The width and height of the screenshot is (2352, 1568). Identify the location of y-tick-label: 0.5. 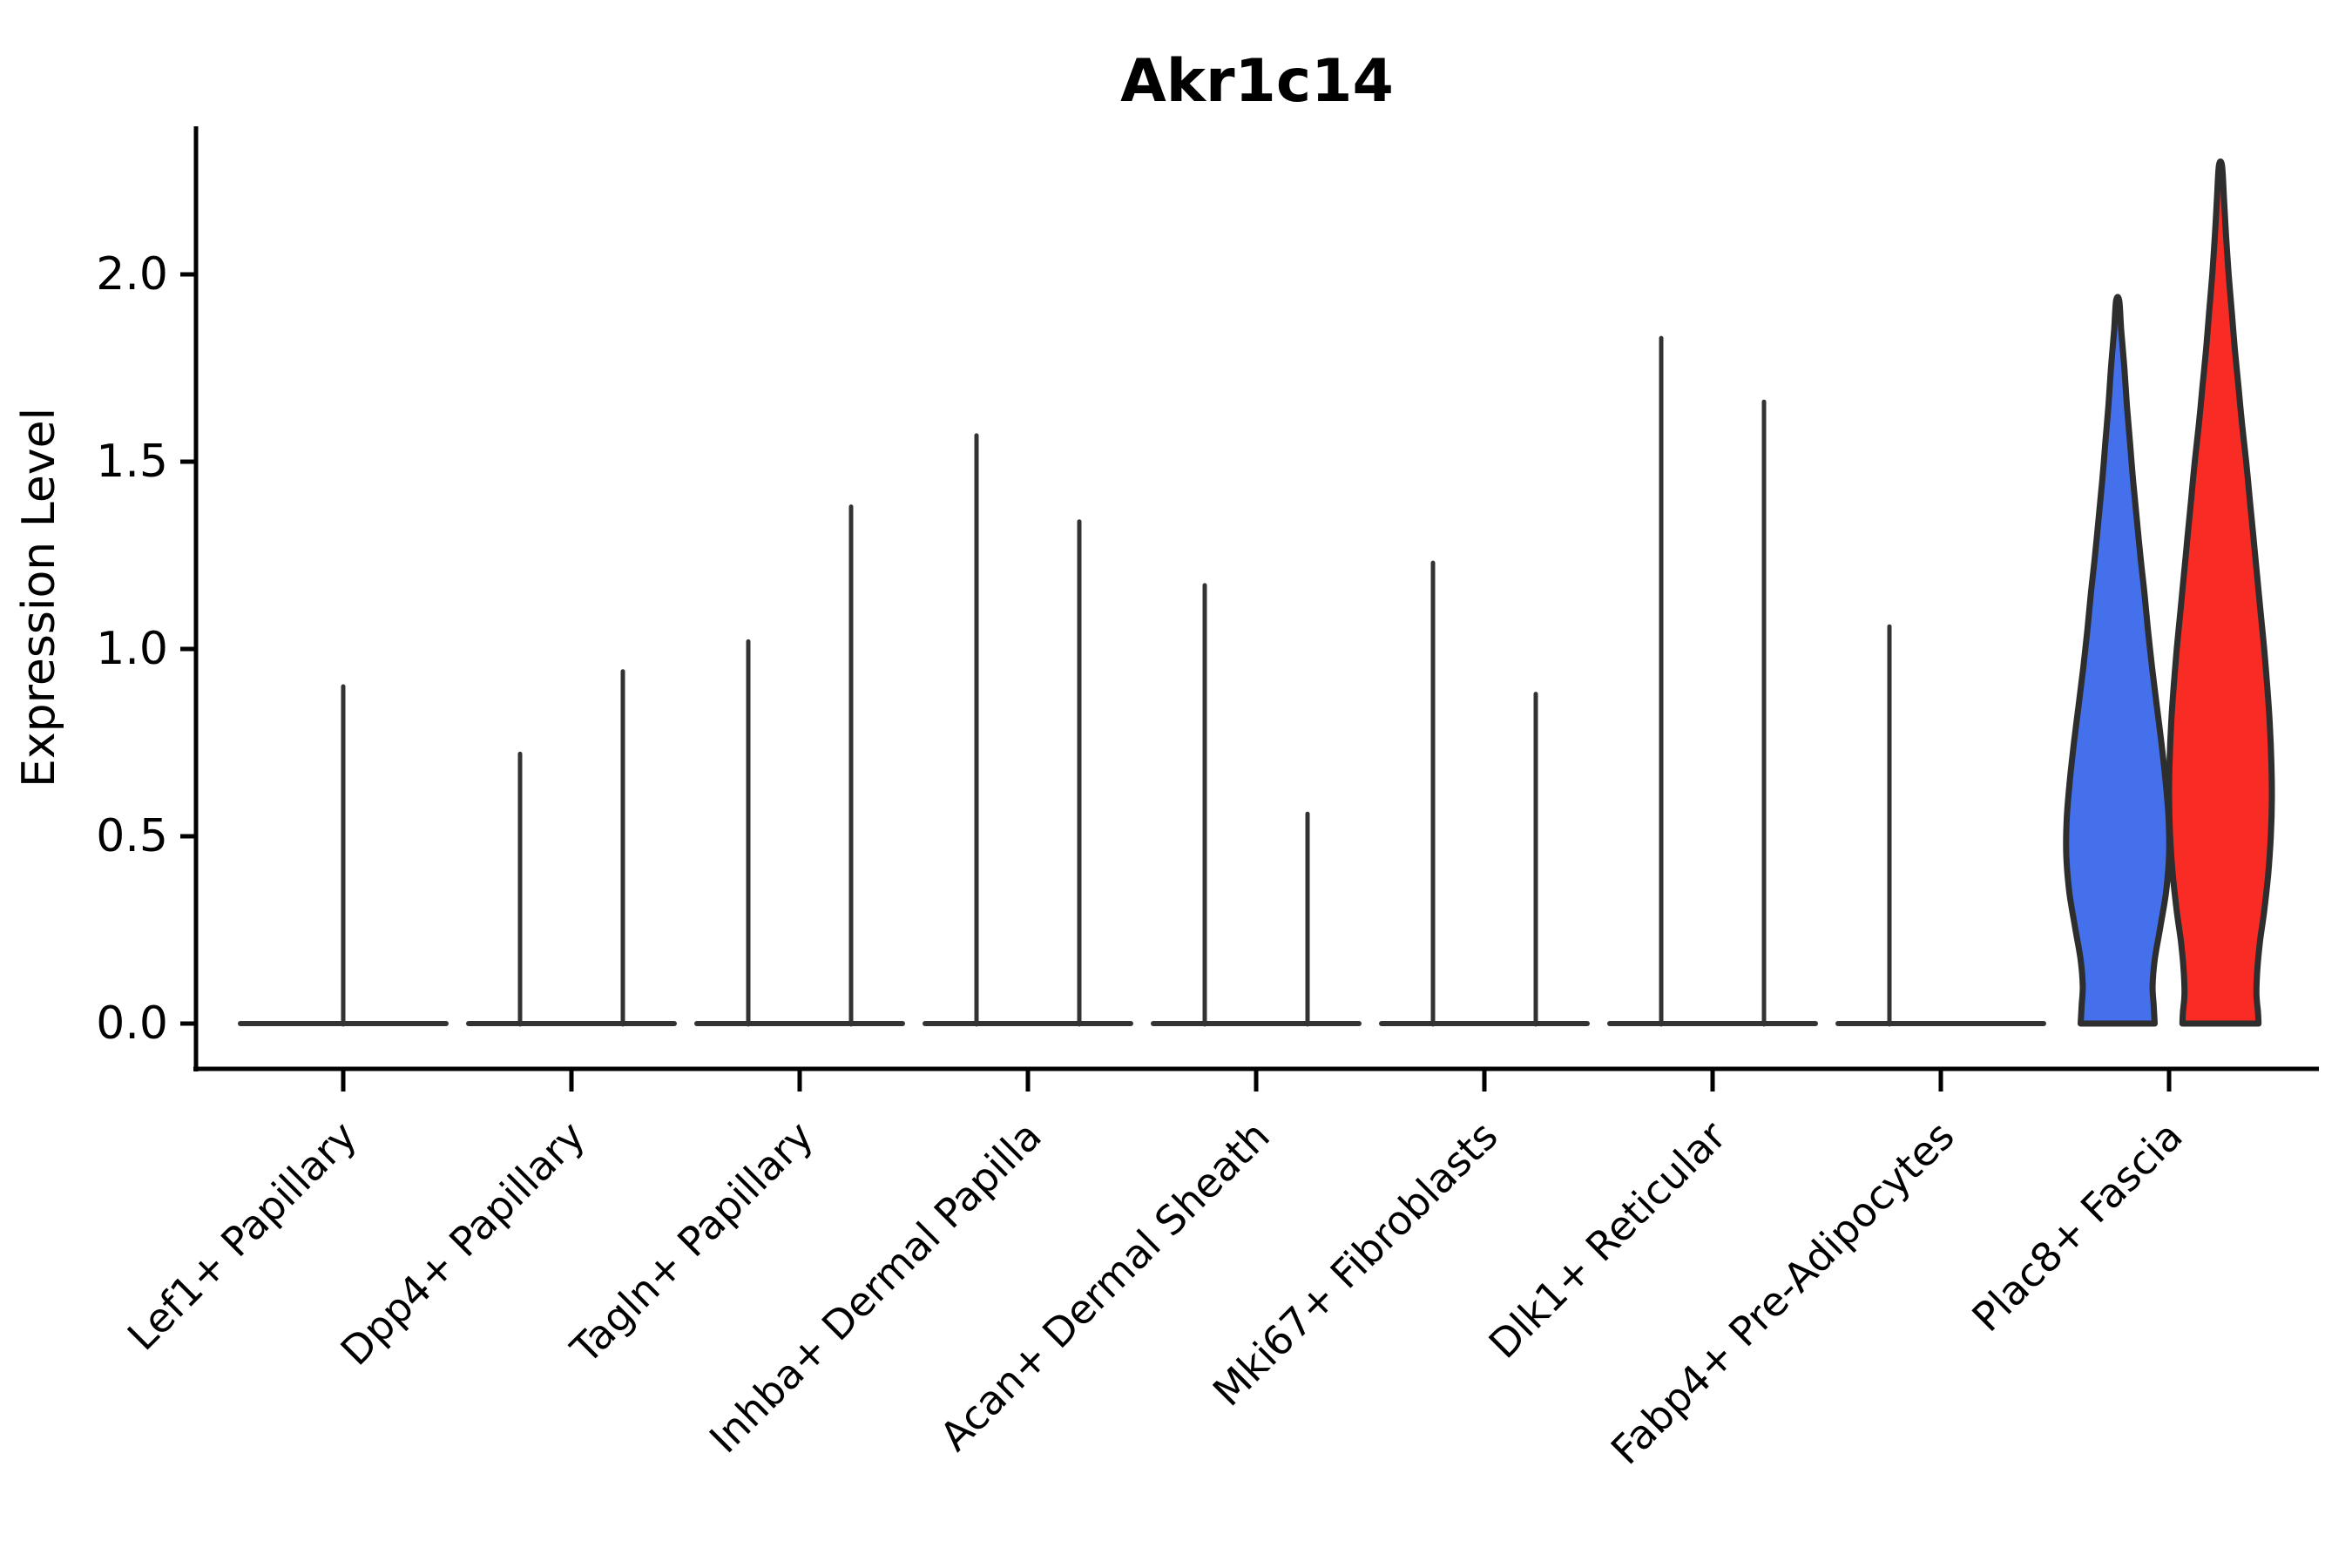
(132, 836).